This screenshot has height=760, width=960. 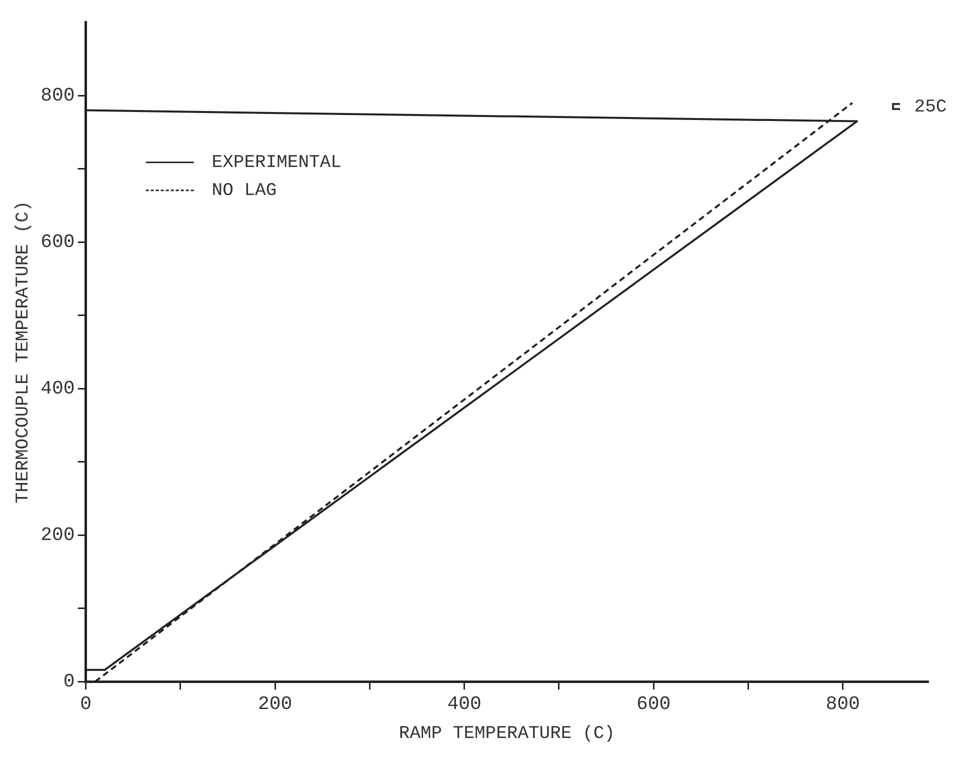 What do you see at coordinates (24, 352) in the screenshot?
I see `y-axis-title: THERMOCOUPLE TEMPERATURE (C)` at bounding box center [24, 352].